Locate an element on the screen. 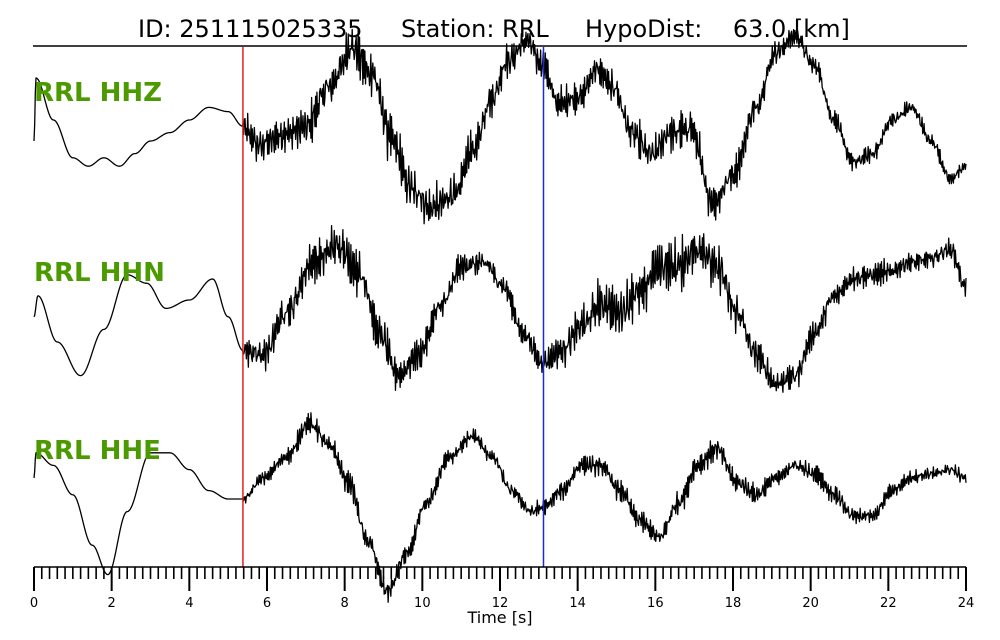 The height and width of the screenshot is (640, 1000). trace-label-3: RRL HHE is located at coordinates (97, 451).